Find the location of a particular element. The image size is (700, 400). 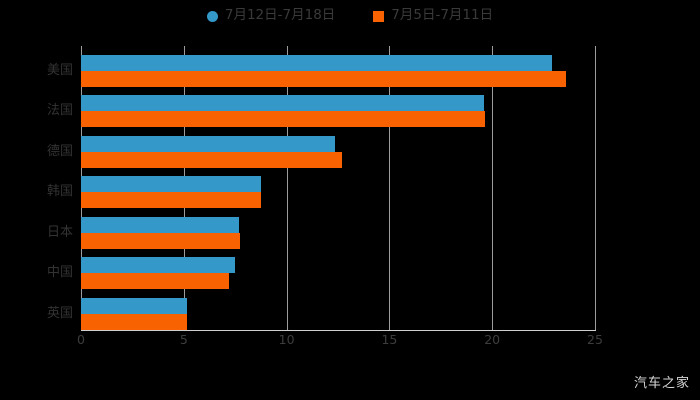

chart-legend: 7月12日-7月18日 7月5日-7月11日 is located at coordinates (350, 16).